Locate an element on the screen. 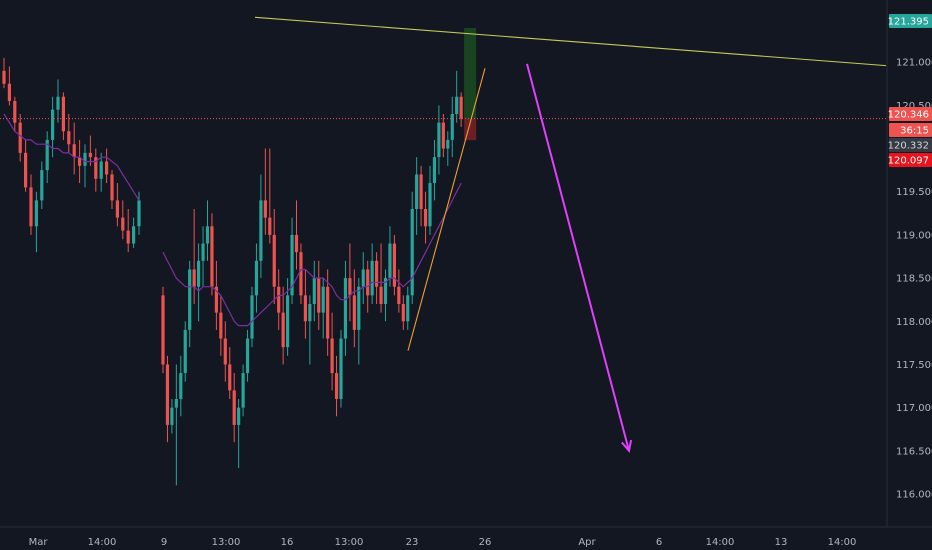 Image resolution: width=932 pixels, height=550 pixels. position-target-zone is located at coordinates (470, 73).